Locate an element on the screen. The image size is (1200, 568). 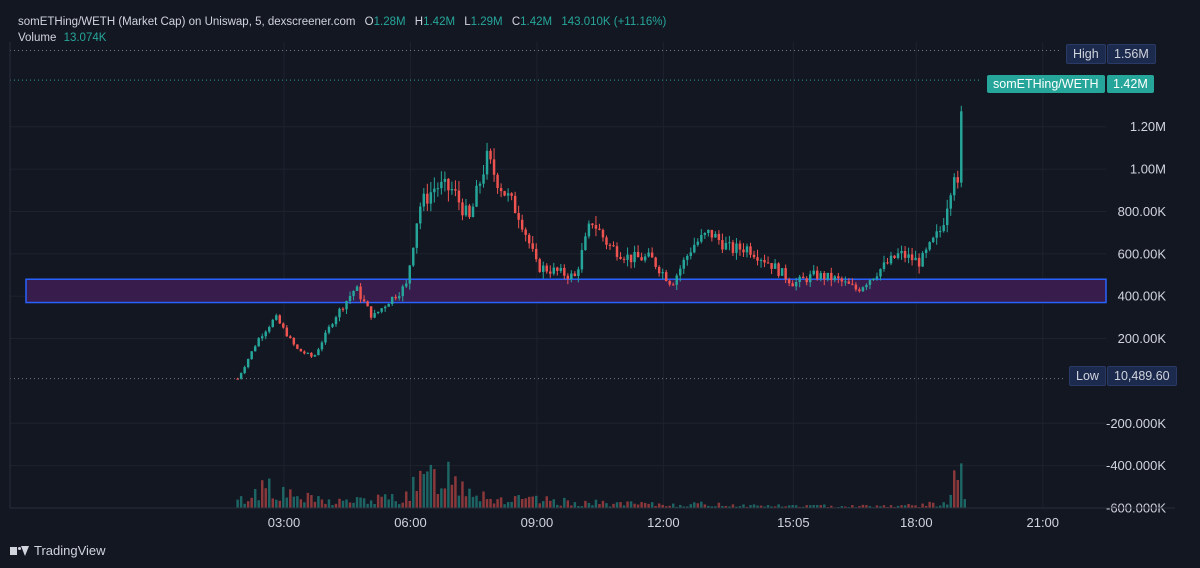
volume-bars is located at coordinates (601, 484).